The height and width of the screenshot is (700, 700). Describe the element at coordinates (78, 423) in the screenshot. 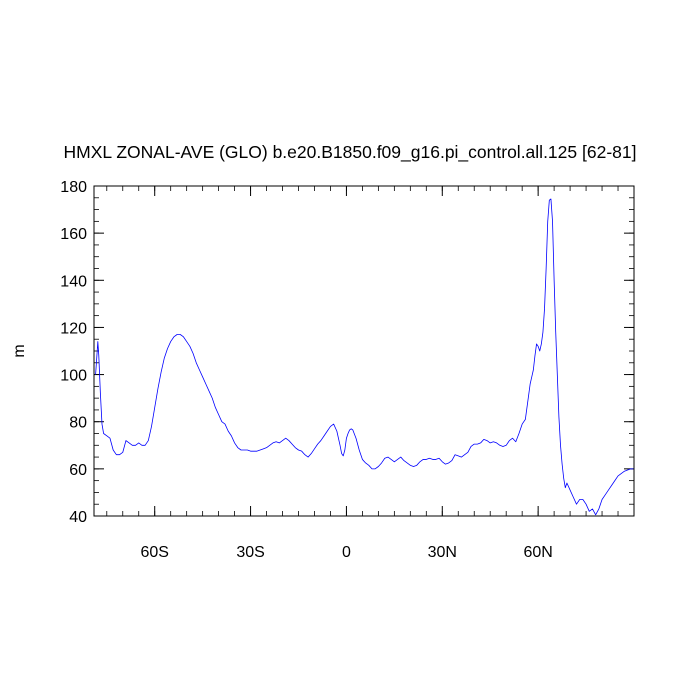

I see `y-tick-label: 80` at that location.